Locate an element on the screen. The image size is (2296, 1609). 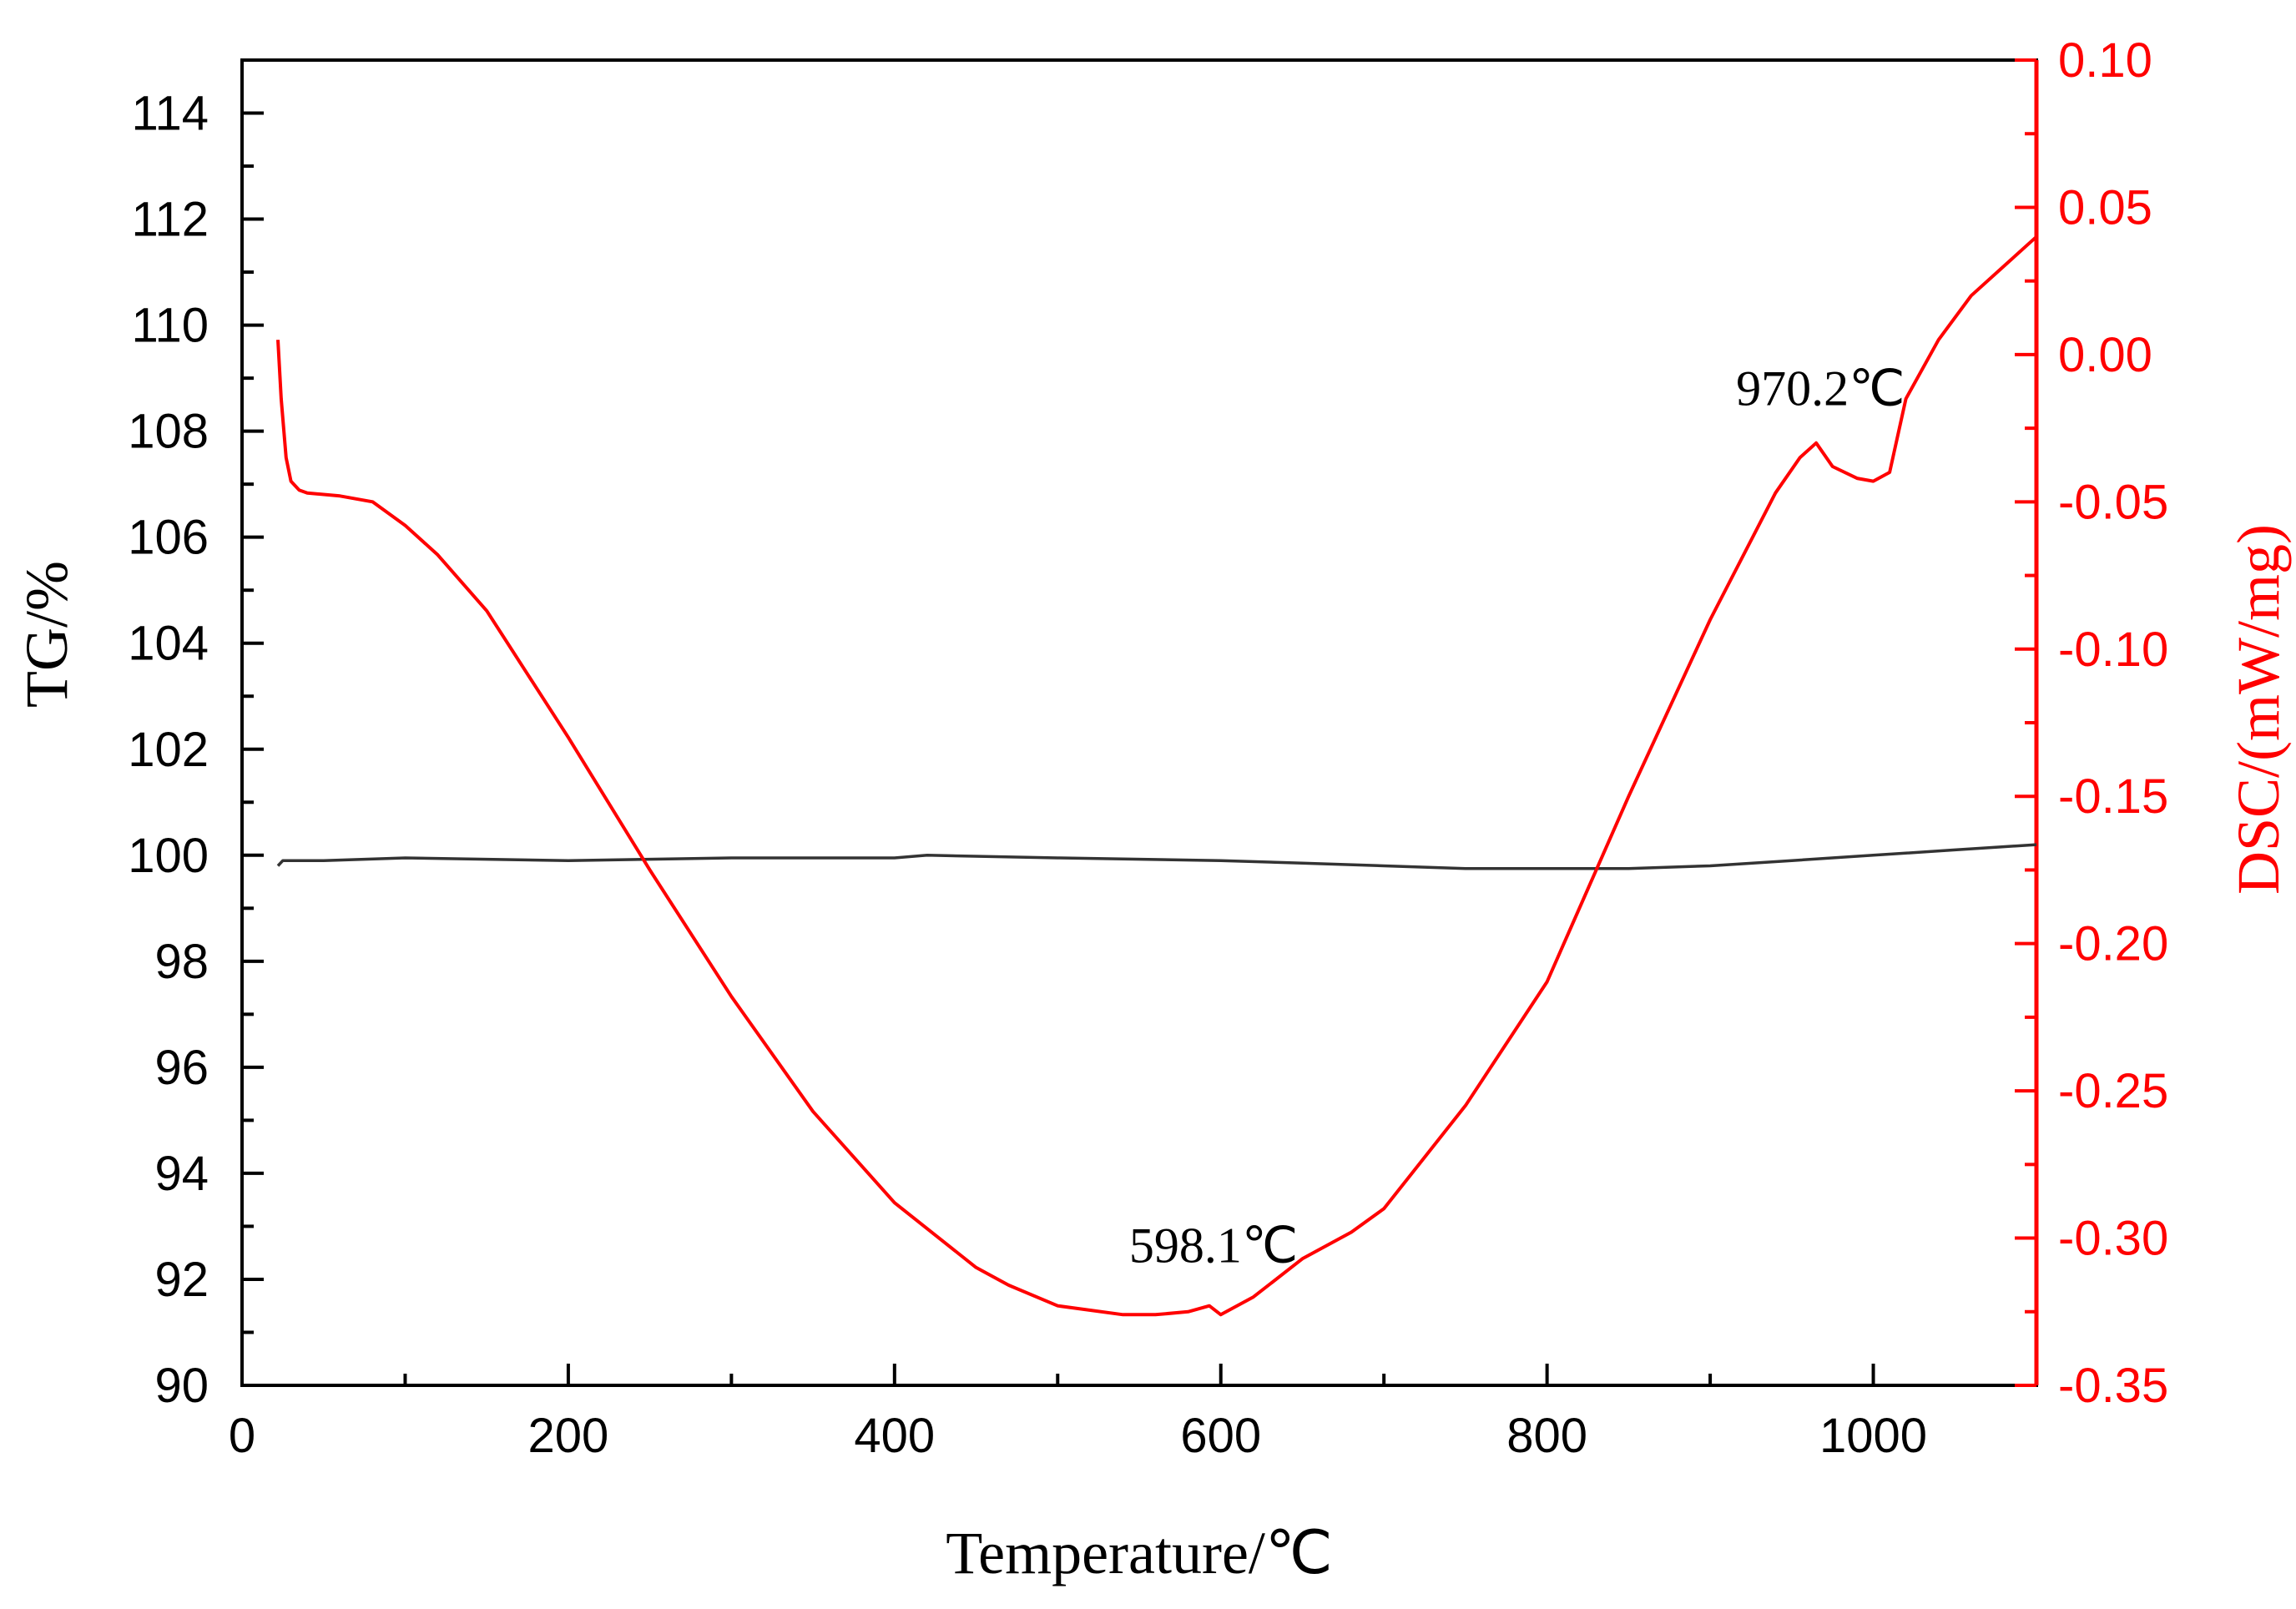
x-tick-label: 0 is located at coordinates (242, 1436).